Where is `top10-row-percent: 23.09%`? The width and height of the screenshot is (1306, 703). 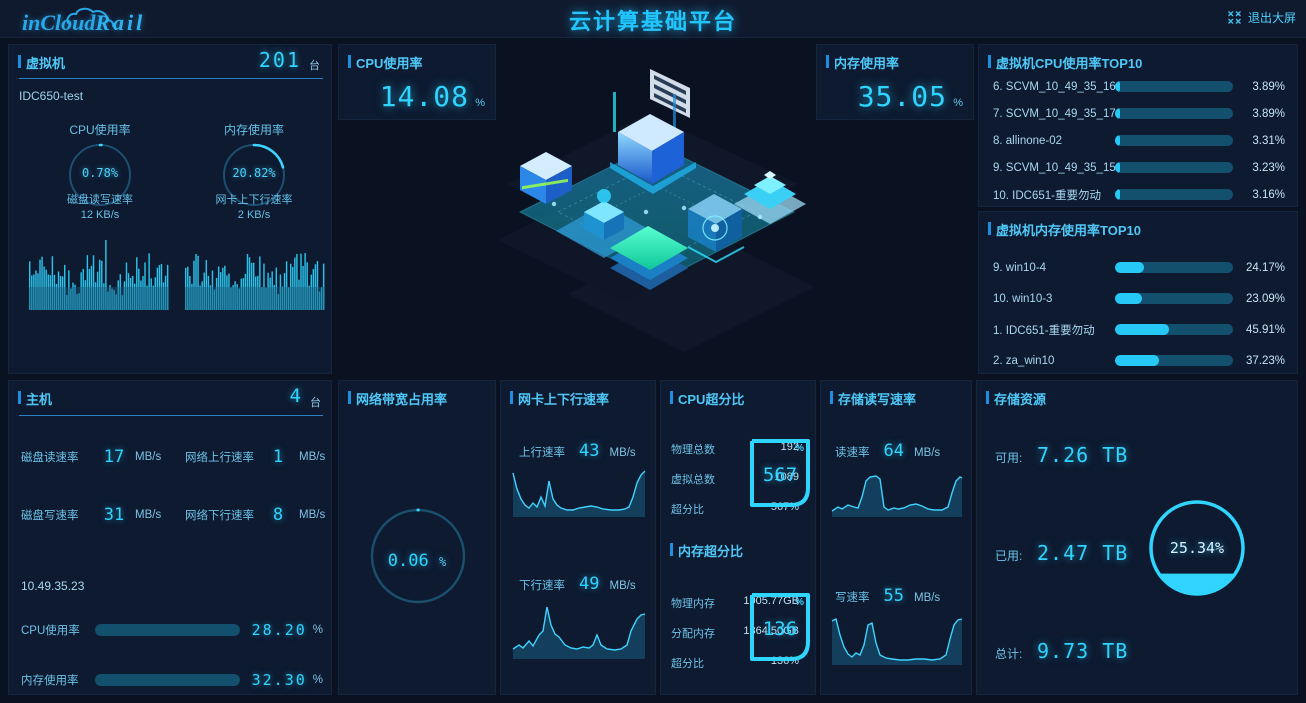
top10-row-percent: 23.09% is located at coordinates (1265, 298).